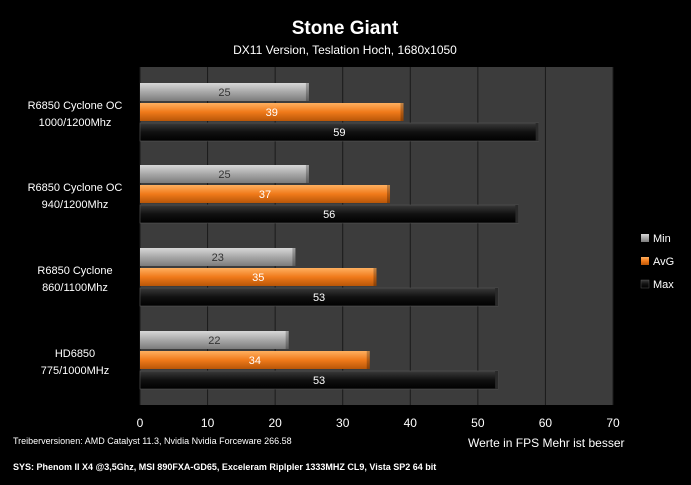 The height and width of the screenshot is (485, 691). Describe the element at coordinates (645, 261) in the screenshot. I see `legend-swatch-avg` at that location.